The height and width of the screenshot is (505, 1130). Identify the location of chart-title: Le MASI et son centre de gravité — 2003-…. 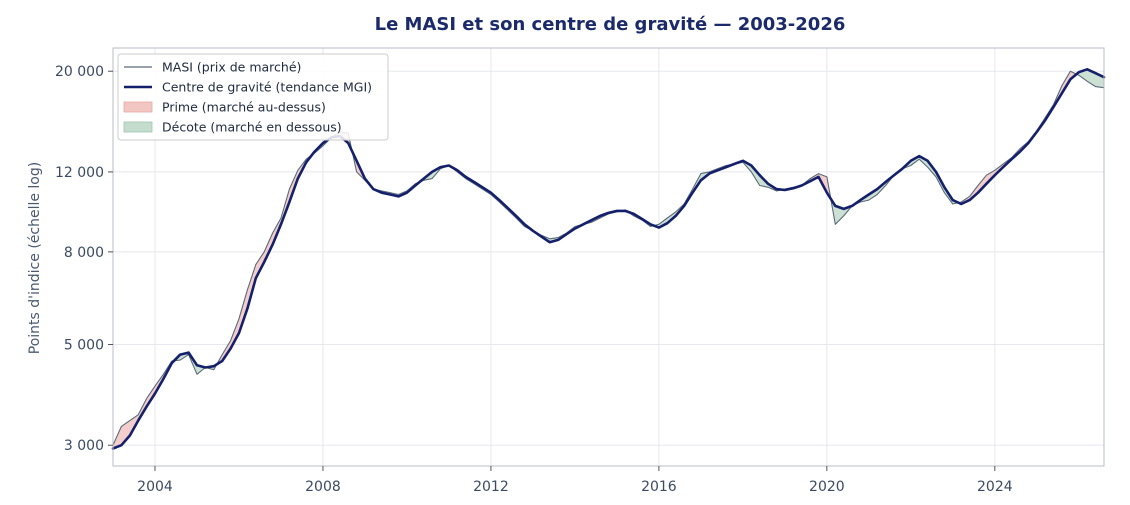
(610, 24).